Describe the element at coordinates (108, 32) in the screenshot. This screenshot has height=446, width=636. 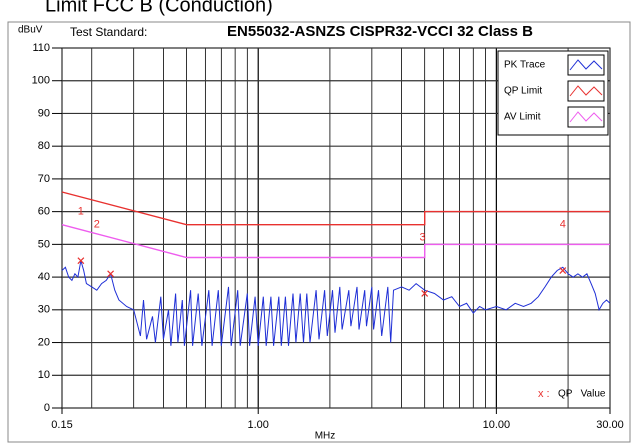
I see `title-label: Test Standard:` at that location.